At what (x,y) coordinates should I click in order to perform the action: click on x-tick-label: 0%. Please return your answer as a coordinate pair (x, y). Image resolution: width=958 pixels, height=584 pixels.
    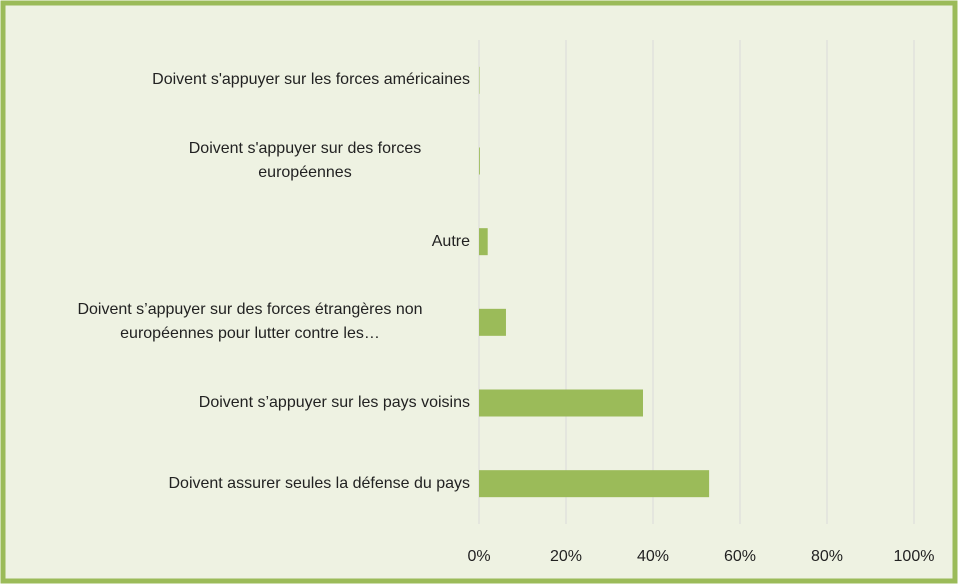
    Looking at the image, I should click on (478, 556).